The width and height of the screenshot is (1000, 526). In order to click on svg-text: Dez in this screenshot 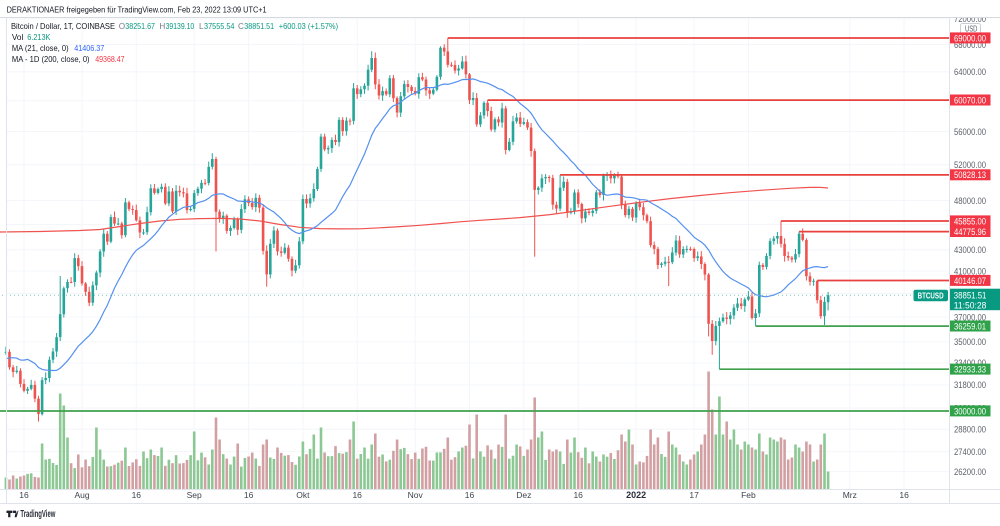, I will do `click(523, 495)`.